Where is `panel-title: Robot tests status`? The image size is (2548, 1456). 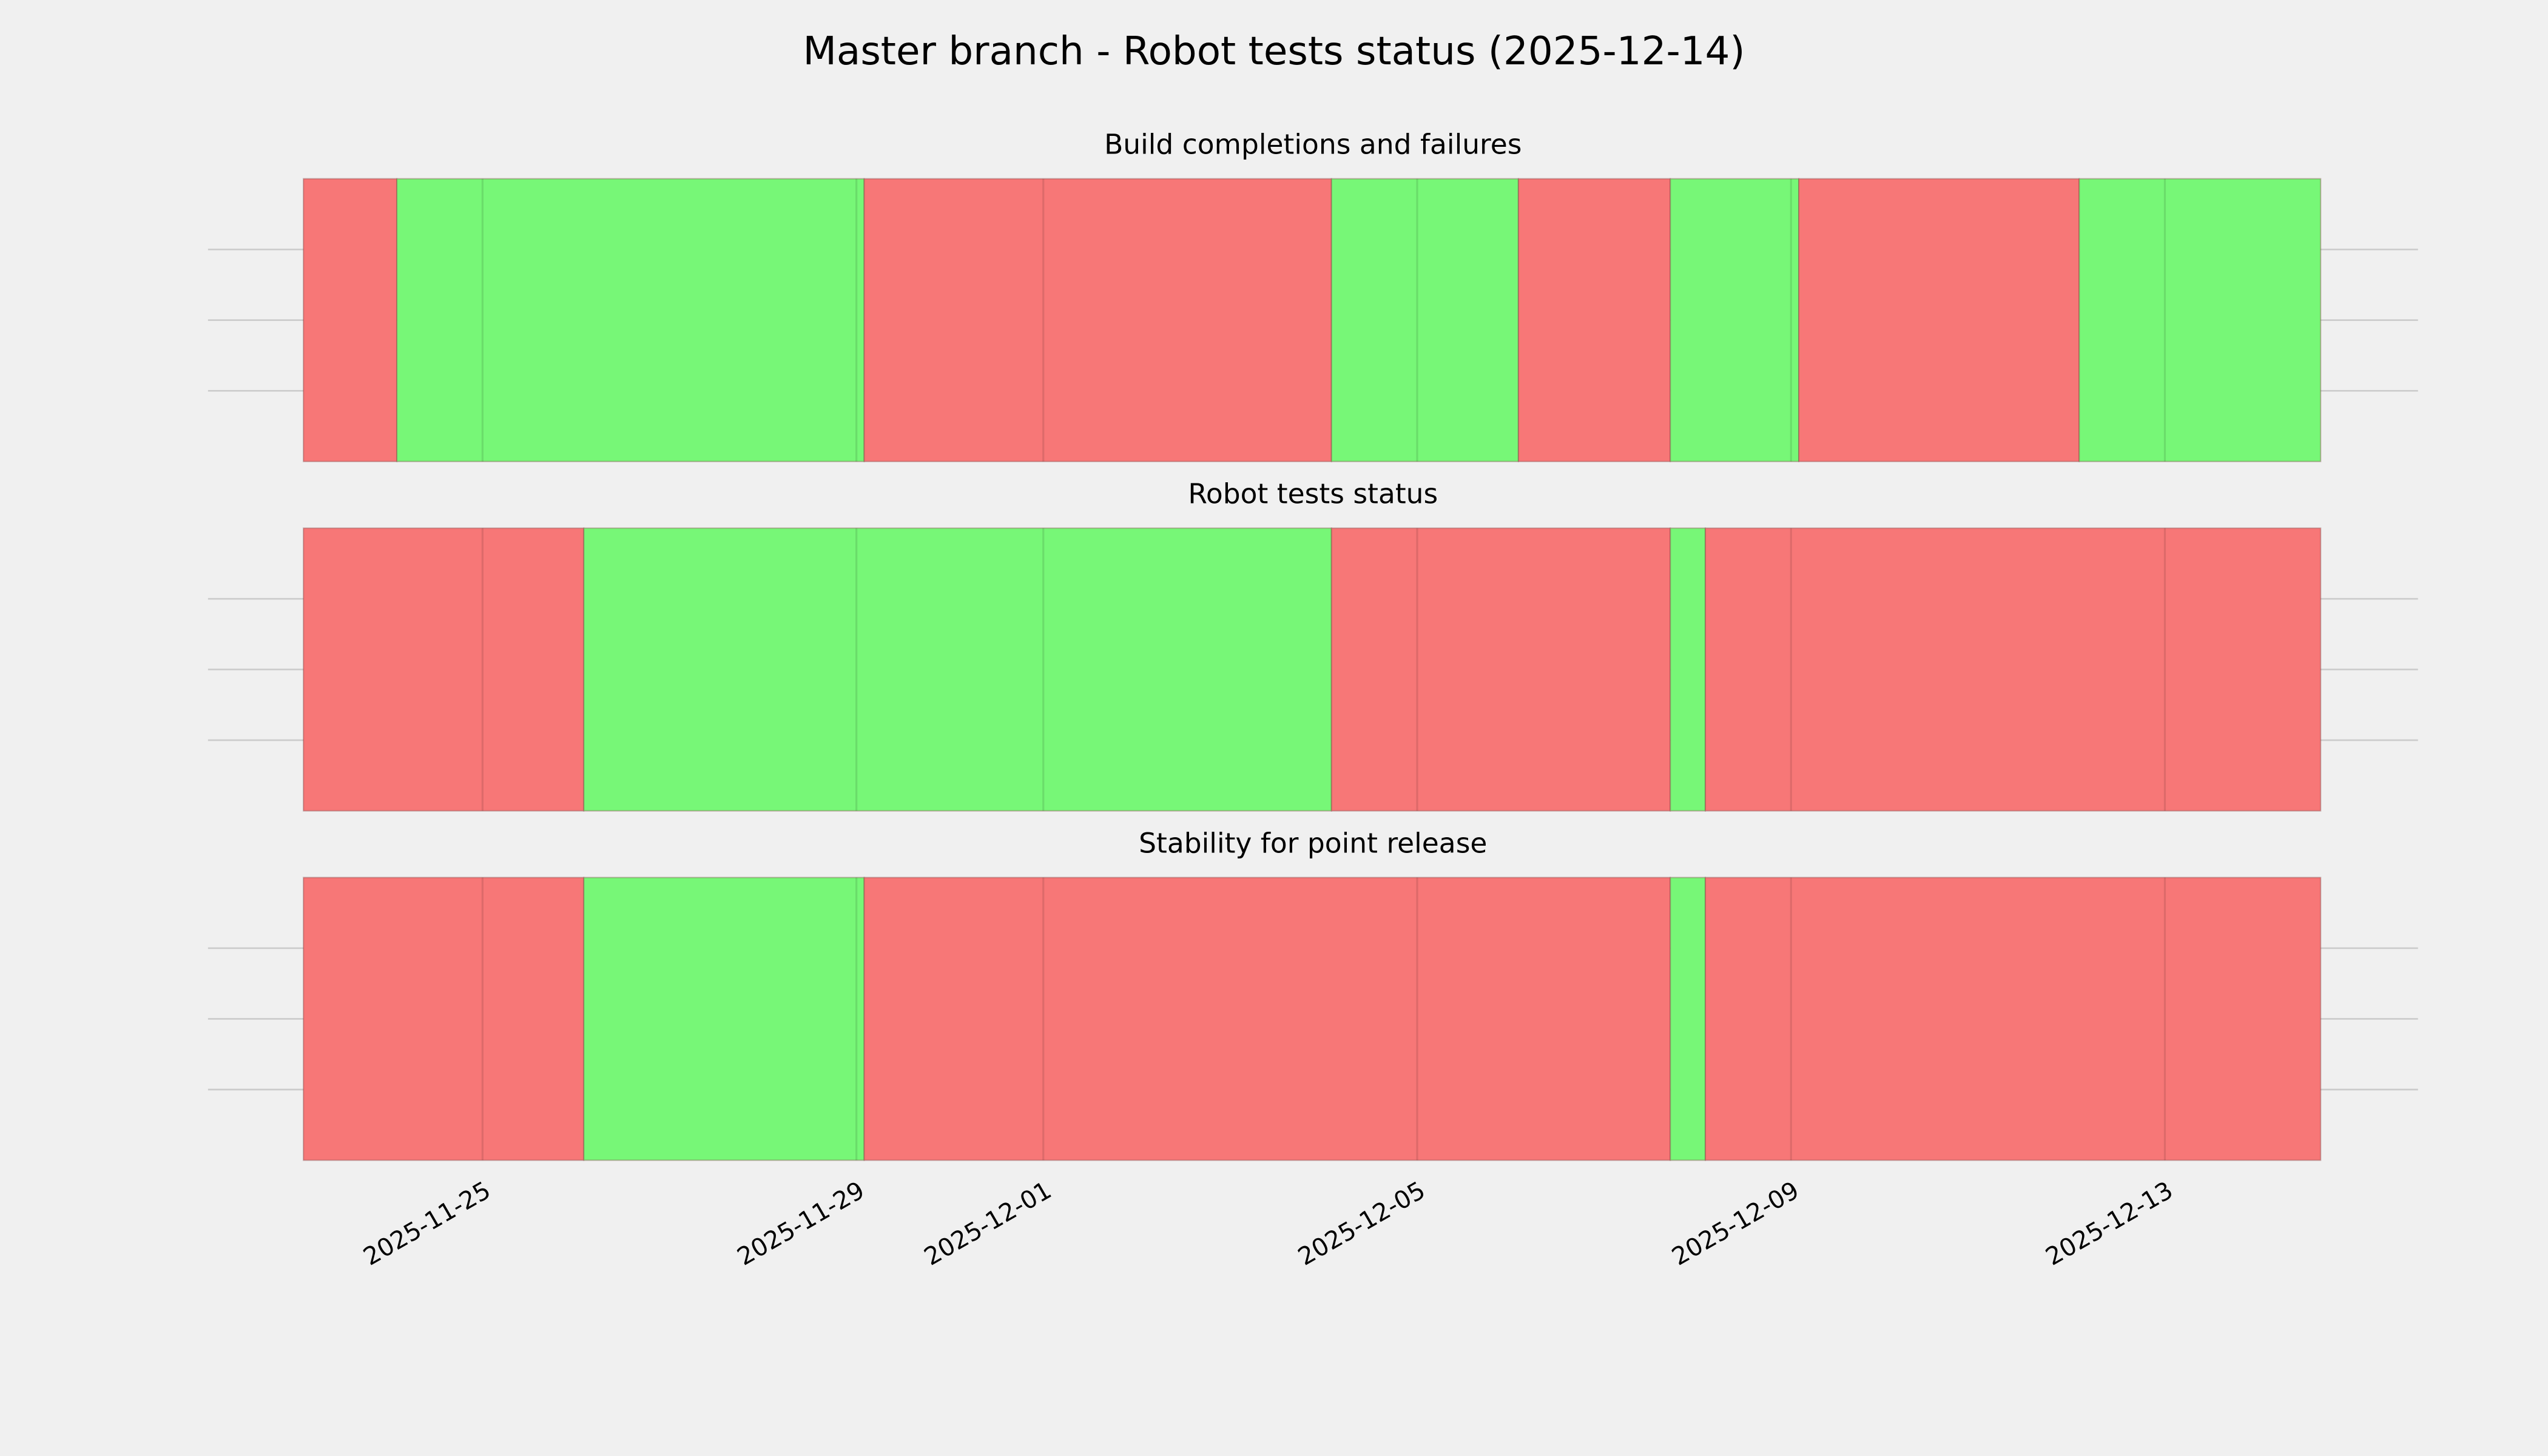 panel-title: Robot tests status is located at coordinates (1313, 493).